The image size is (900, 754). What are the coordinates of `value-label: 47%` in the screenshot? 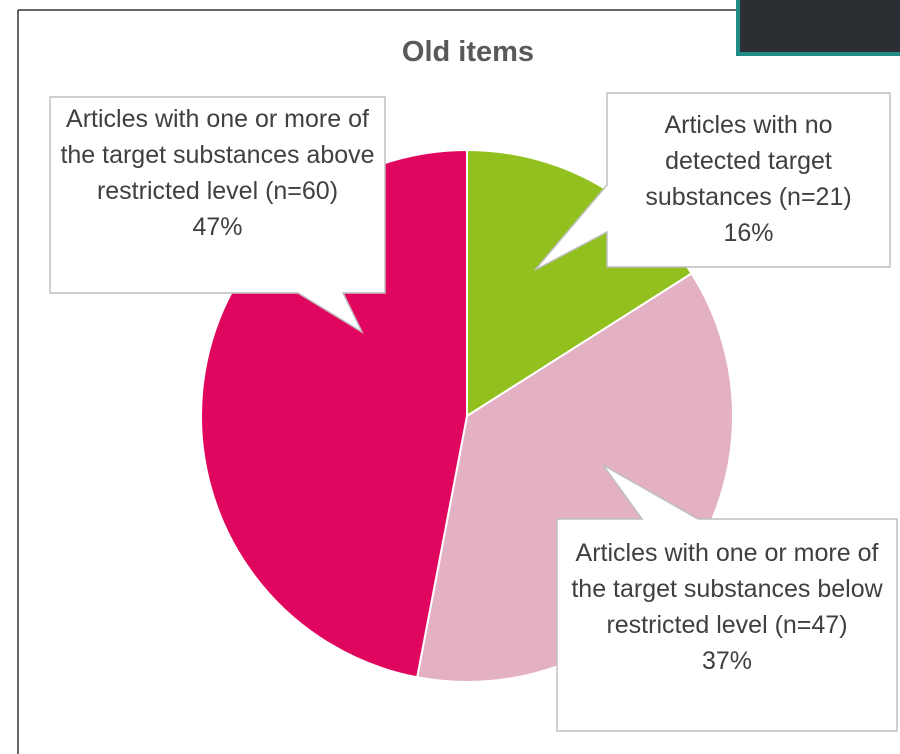 It's located at (217, 227).